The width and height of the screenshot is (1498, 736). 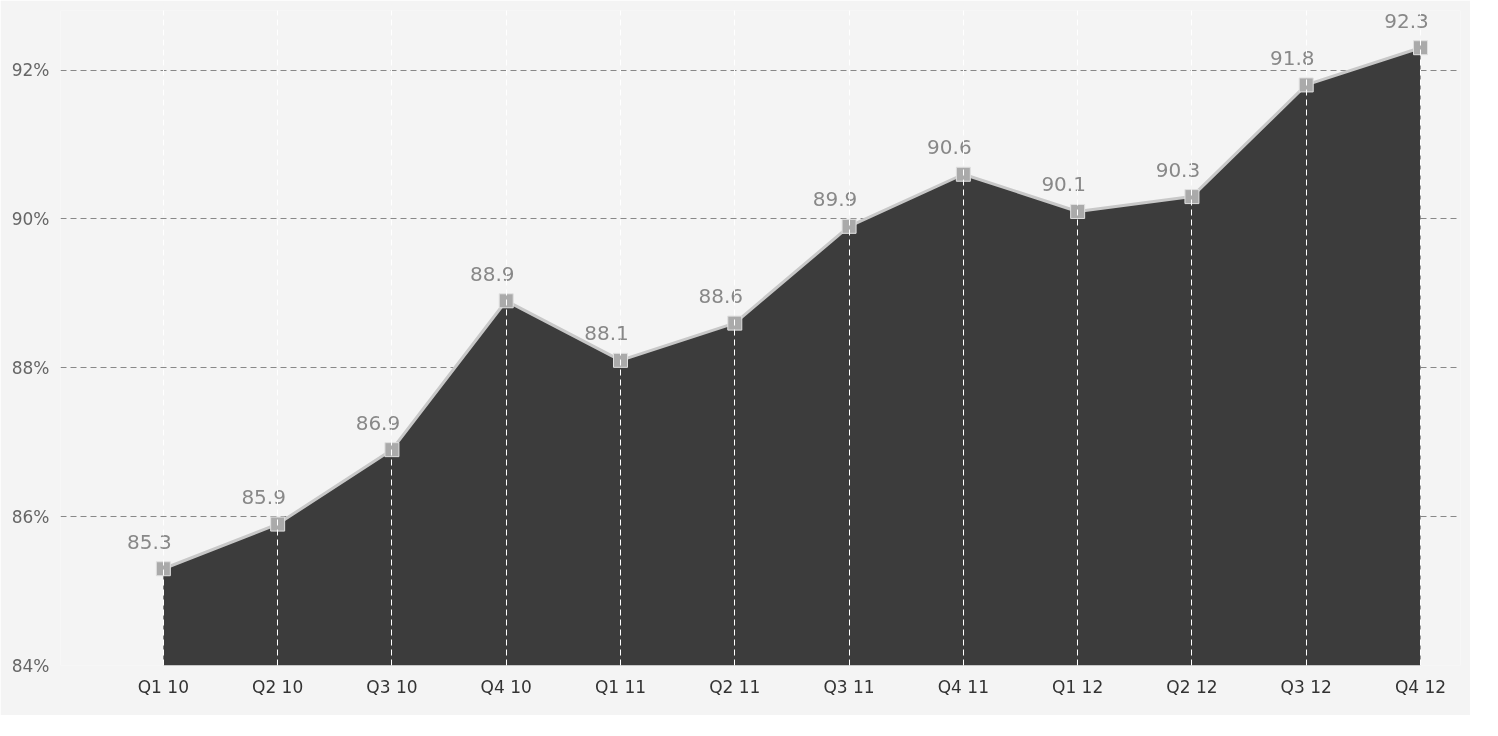 I want to click on y-tick-label: 90%, so click(x=30, y=218).